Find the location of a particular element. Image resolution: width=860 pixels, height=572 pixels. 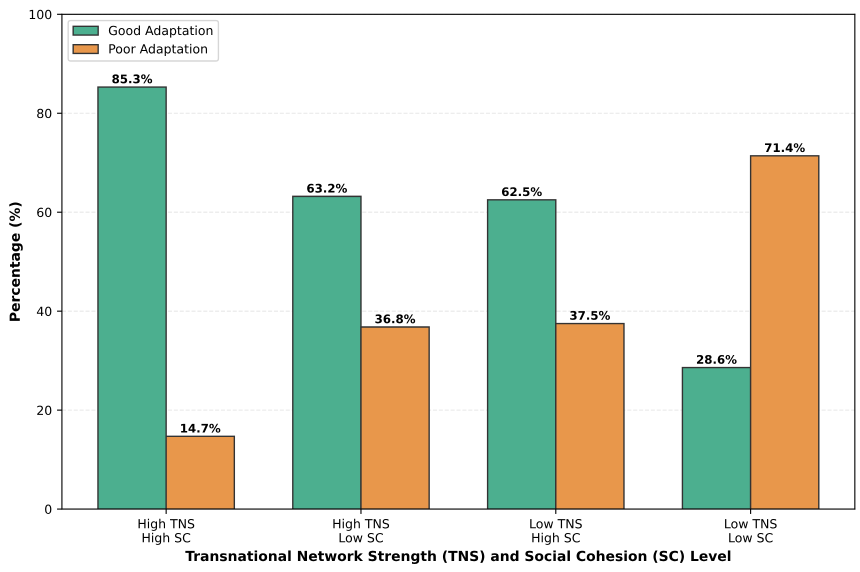

x-tick-label: High TNS High SC is located at coordinates (166, 531).